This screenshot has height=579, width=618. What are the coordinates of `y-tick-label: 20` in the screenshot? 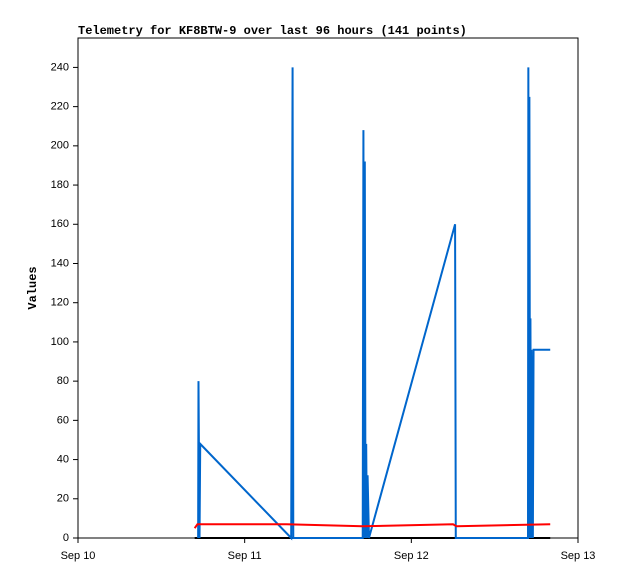 It's located at (63, 499).